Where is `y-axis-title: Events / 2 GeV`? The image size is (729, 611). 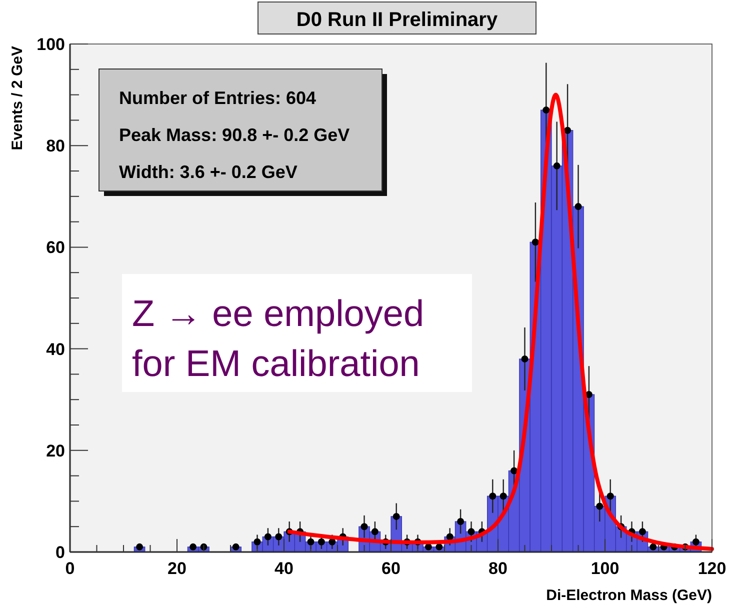 y-axis-title: Events / 2 GeV is located at coordinates (17, 98).